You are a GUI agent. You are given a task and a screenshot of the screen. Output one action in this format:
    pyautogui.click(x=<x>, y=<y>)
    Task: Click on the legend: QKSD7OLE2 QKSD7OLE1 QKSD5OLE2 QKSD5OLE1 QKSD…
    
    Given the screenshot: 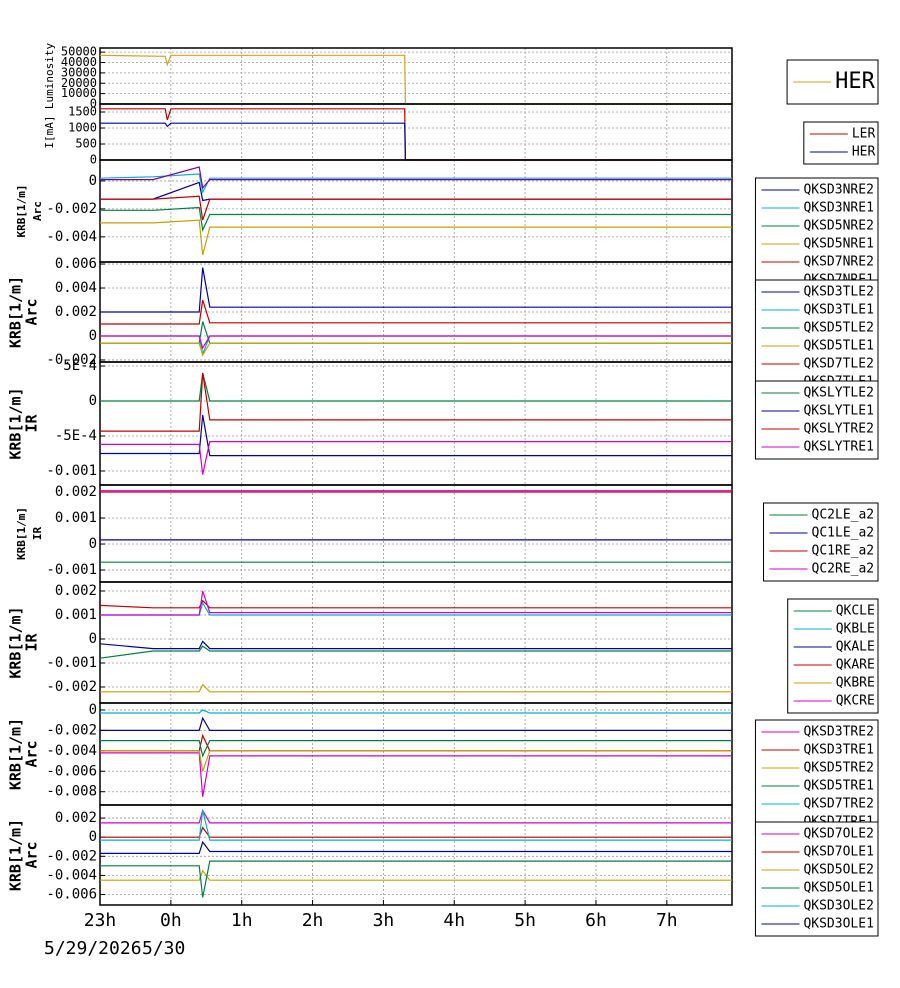 What is the action you would take?
    pyautogui.click(x=816, y=879)
    